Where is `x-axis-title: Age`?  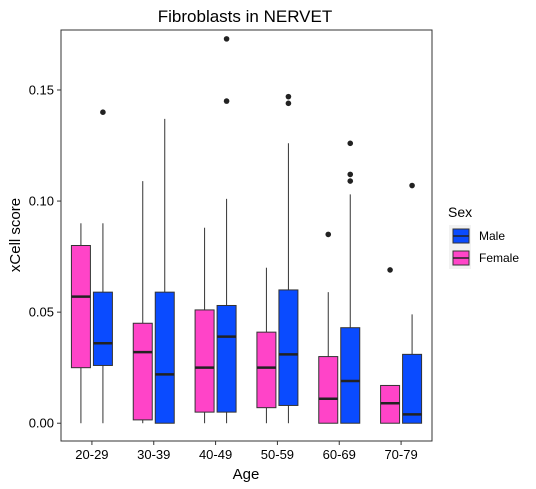
x-axis-title: Age is located at coordinates (246, 474).